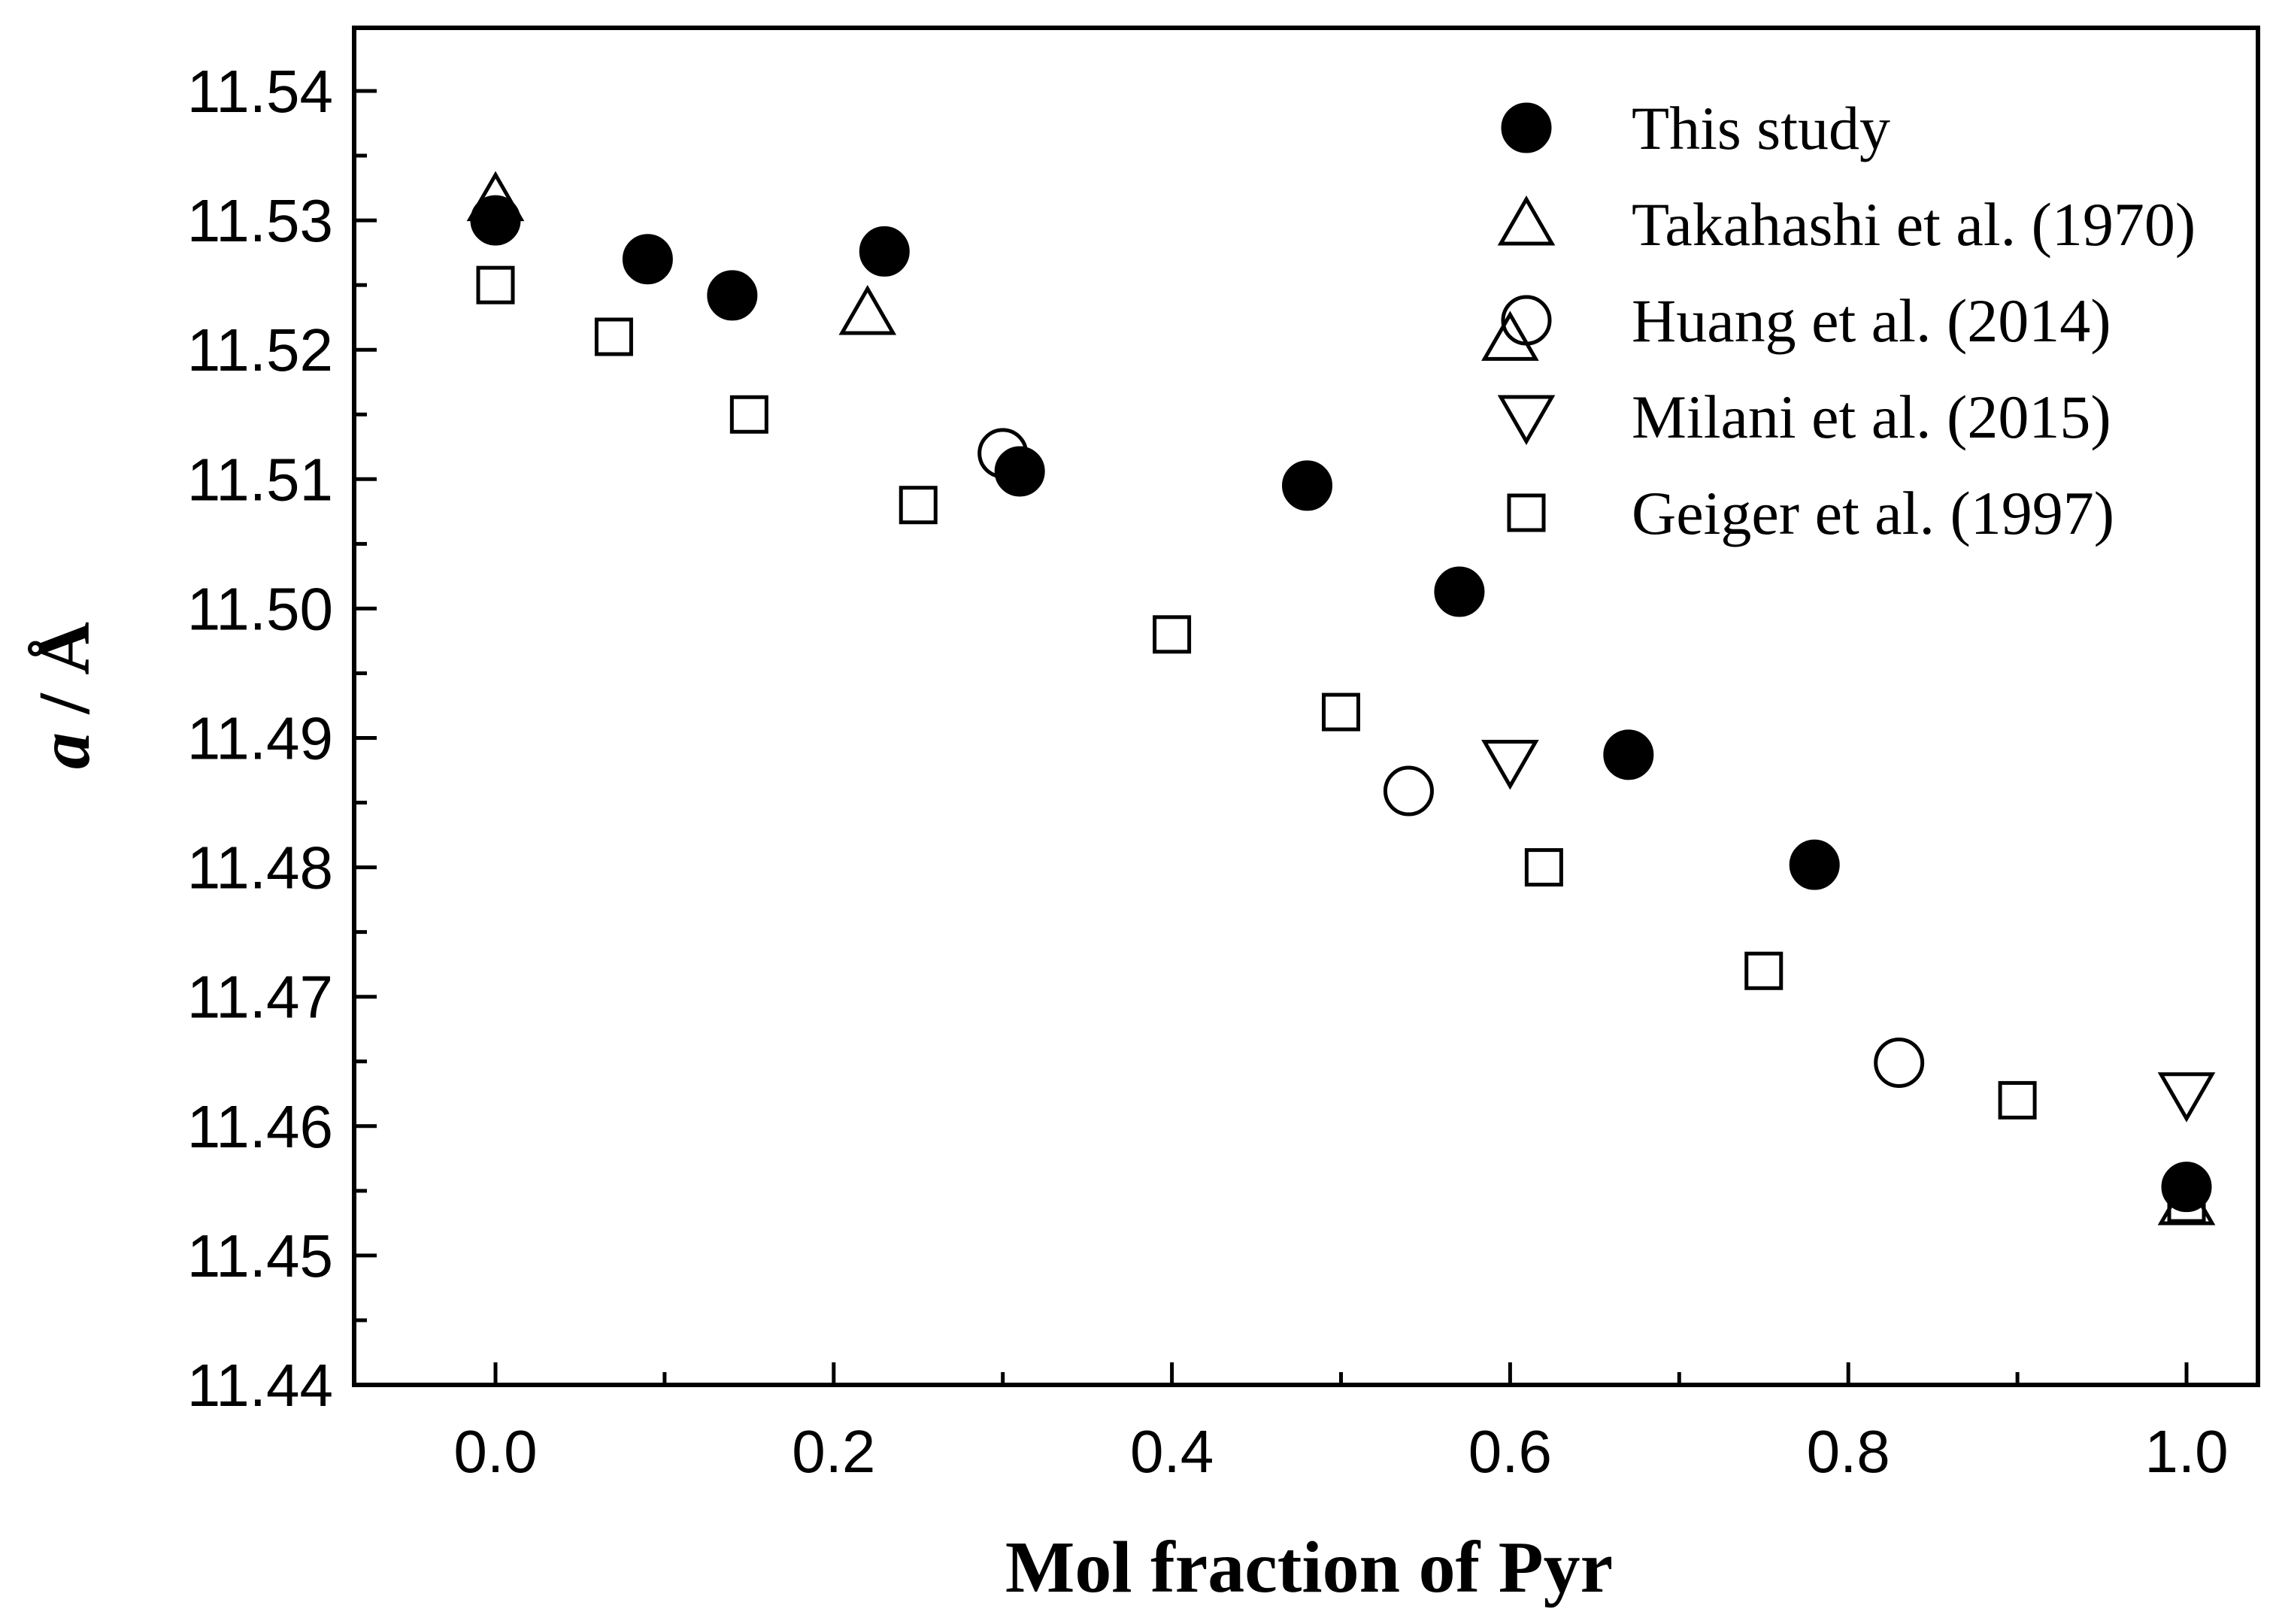  I want to click on y-tick-label: 11.51, so click(260, 479).